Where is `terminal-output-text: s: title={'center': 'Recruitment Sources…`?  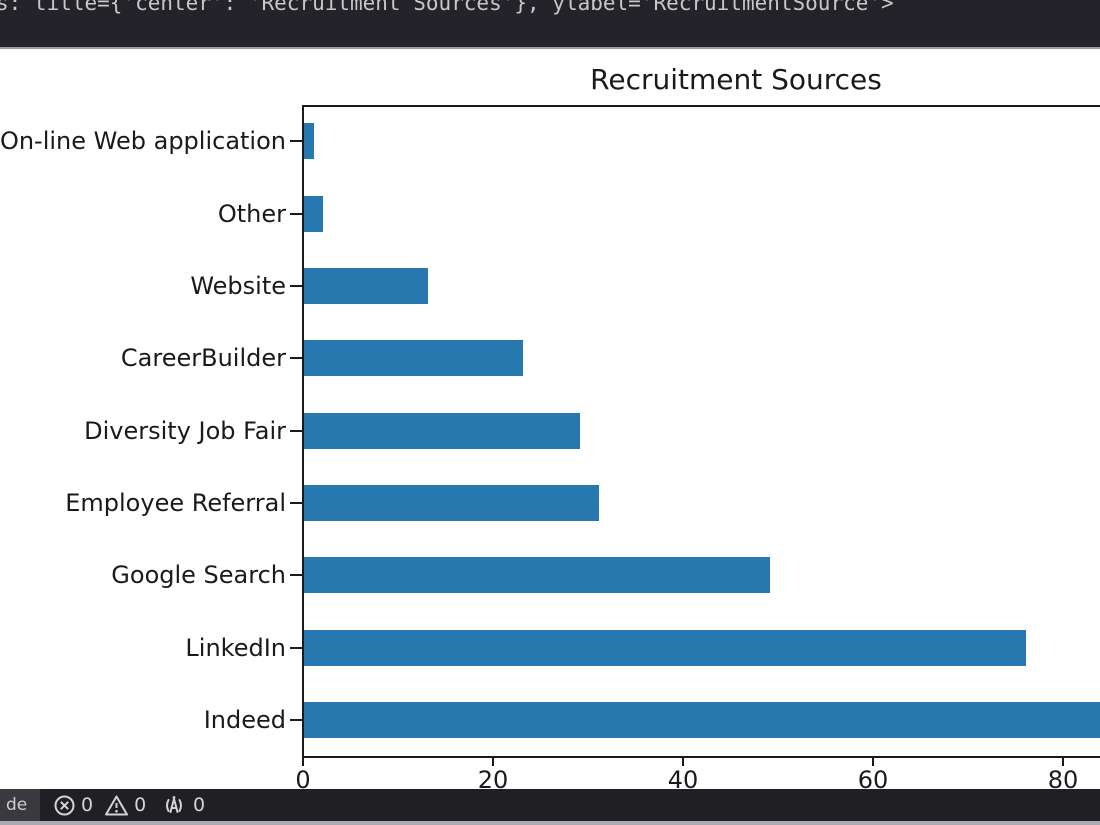 terminal-output-text: s: title={'center': 'Recruitment Sources… is located at coordinates (447, 7).